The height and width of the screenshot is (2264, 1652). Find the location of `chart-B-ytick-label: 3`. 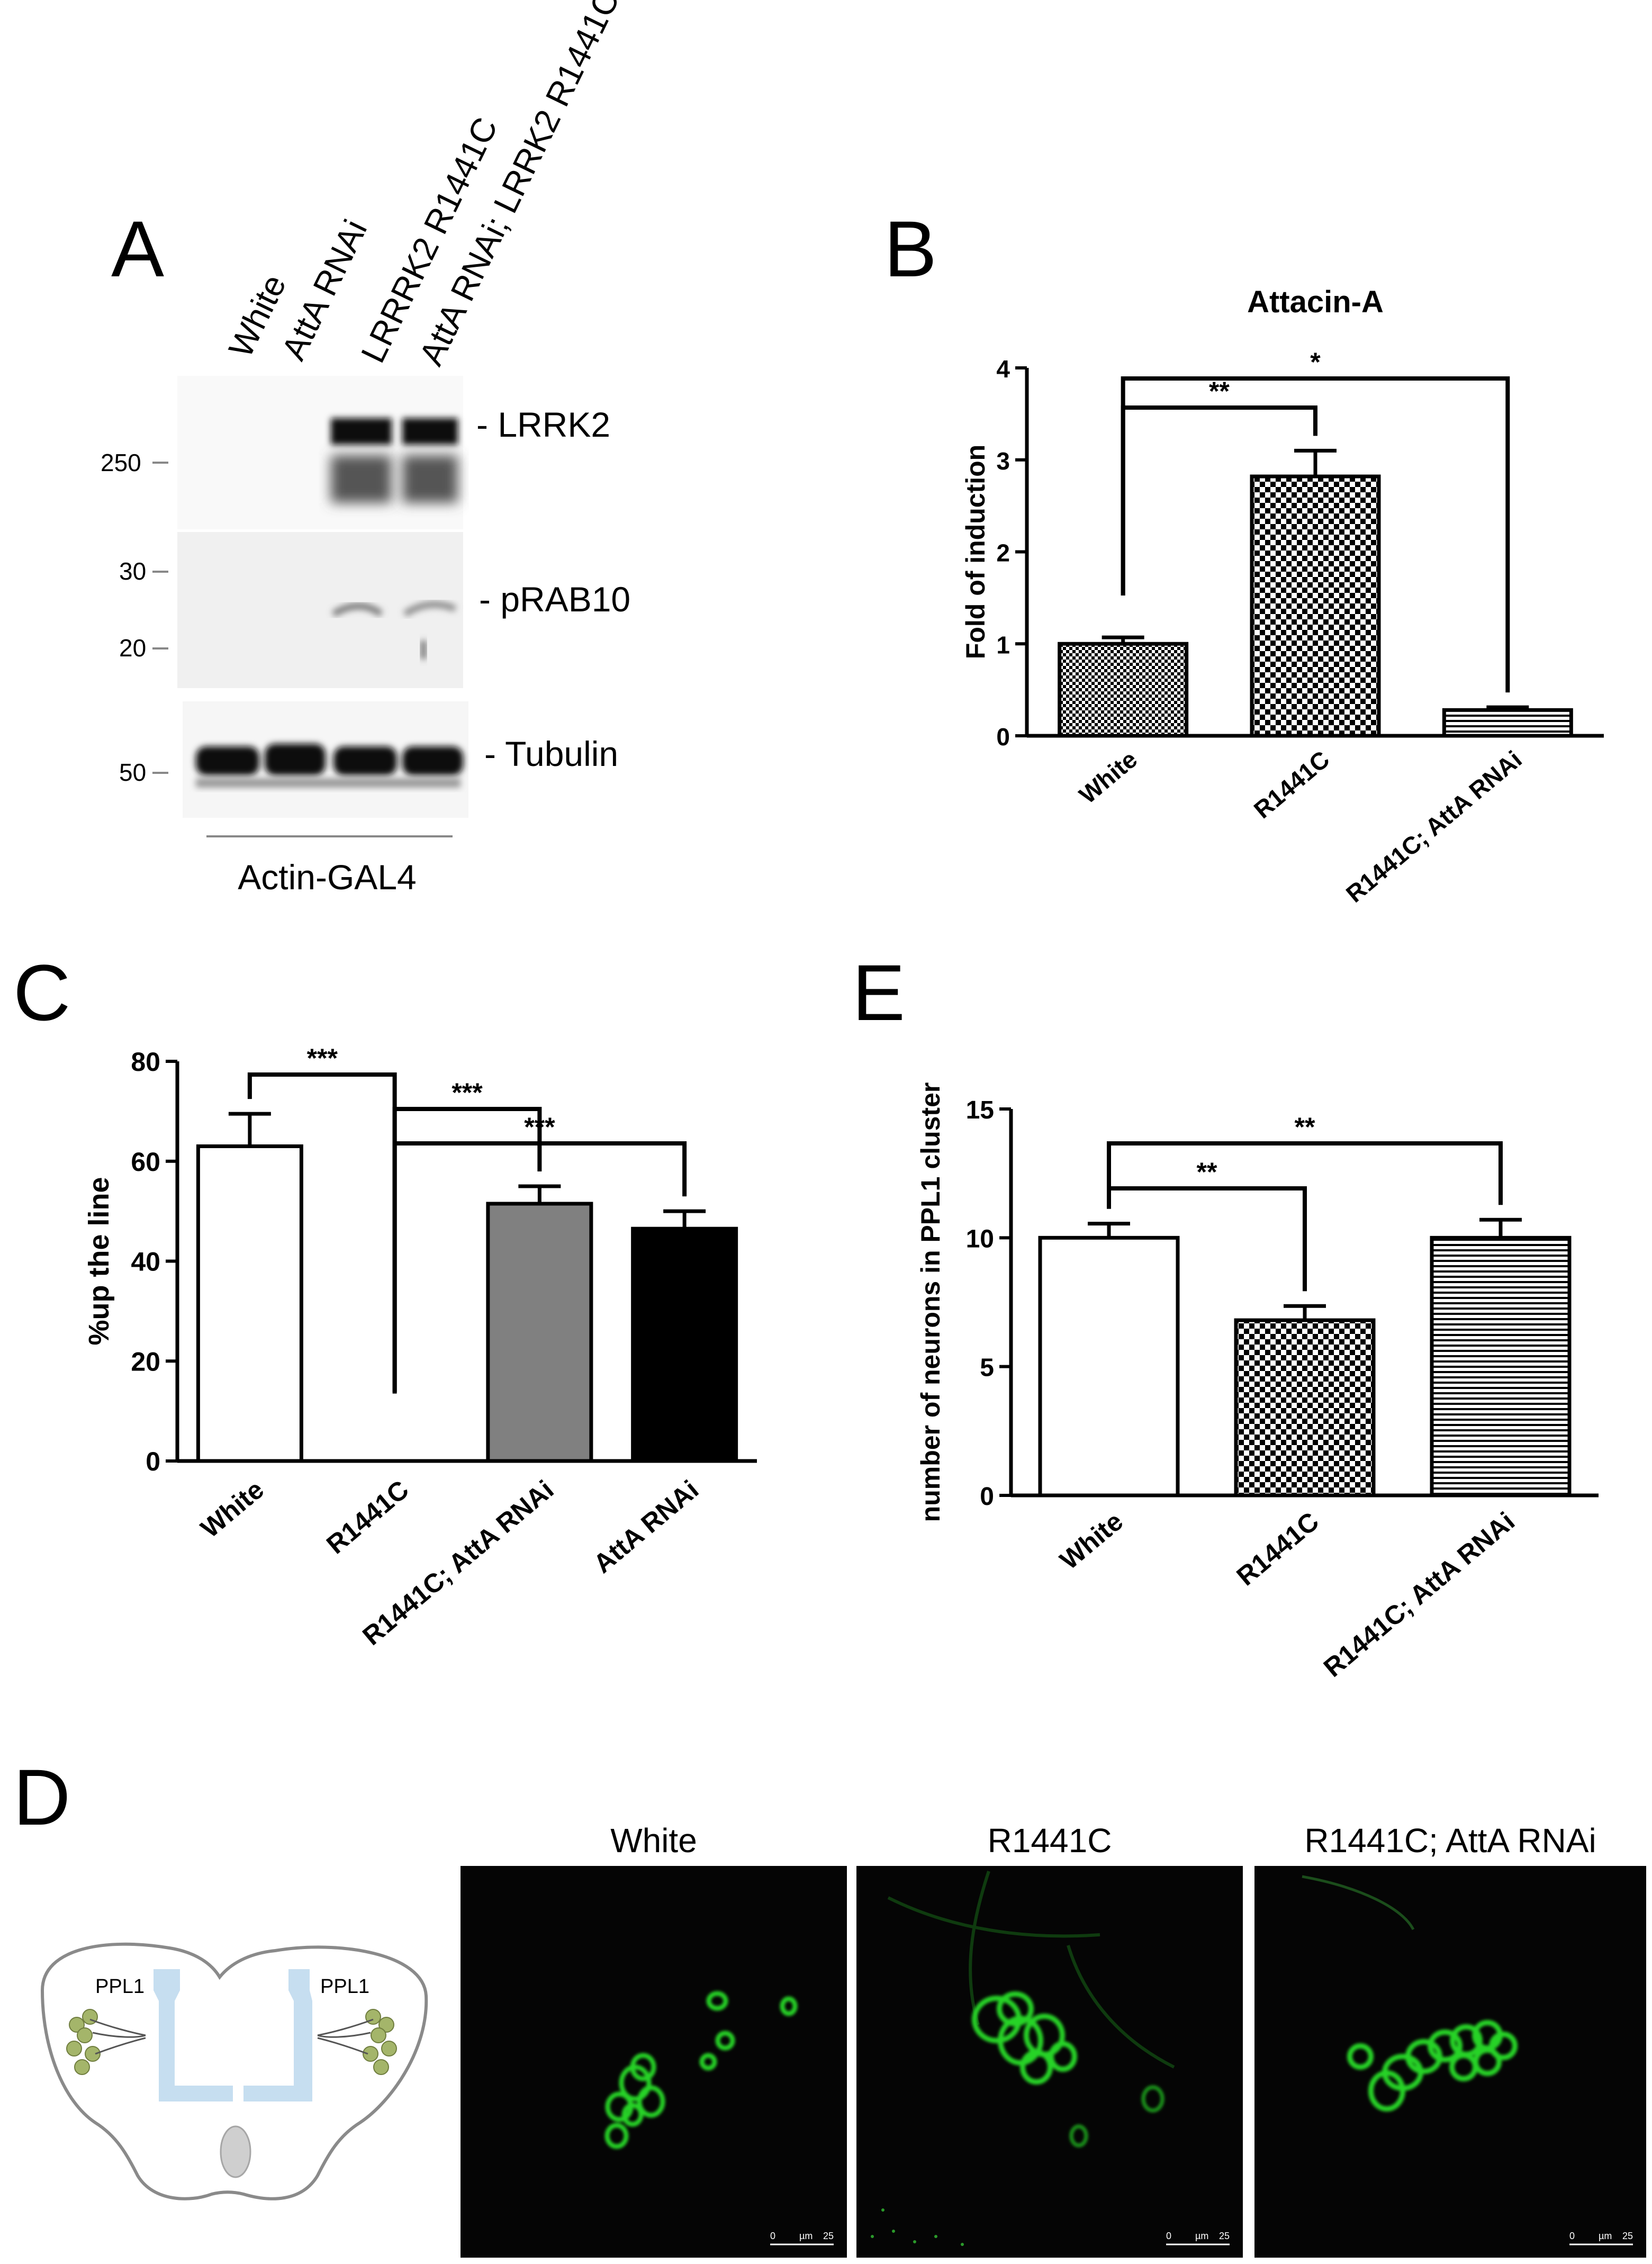

chart-B-ytick-label: 3 is located at coordinates (1003, 461).